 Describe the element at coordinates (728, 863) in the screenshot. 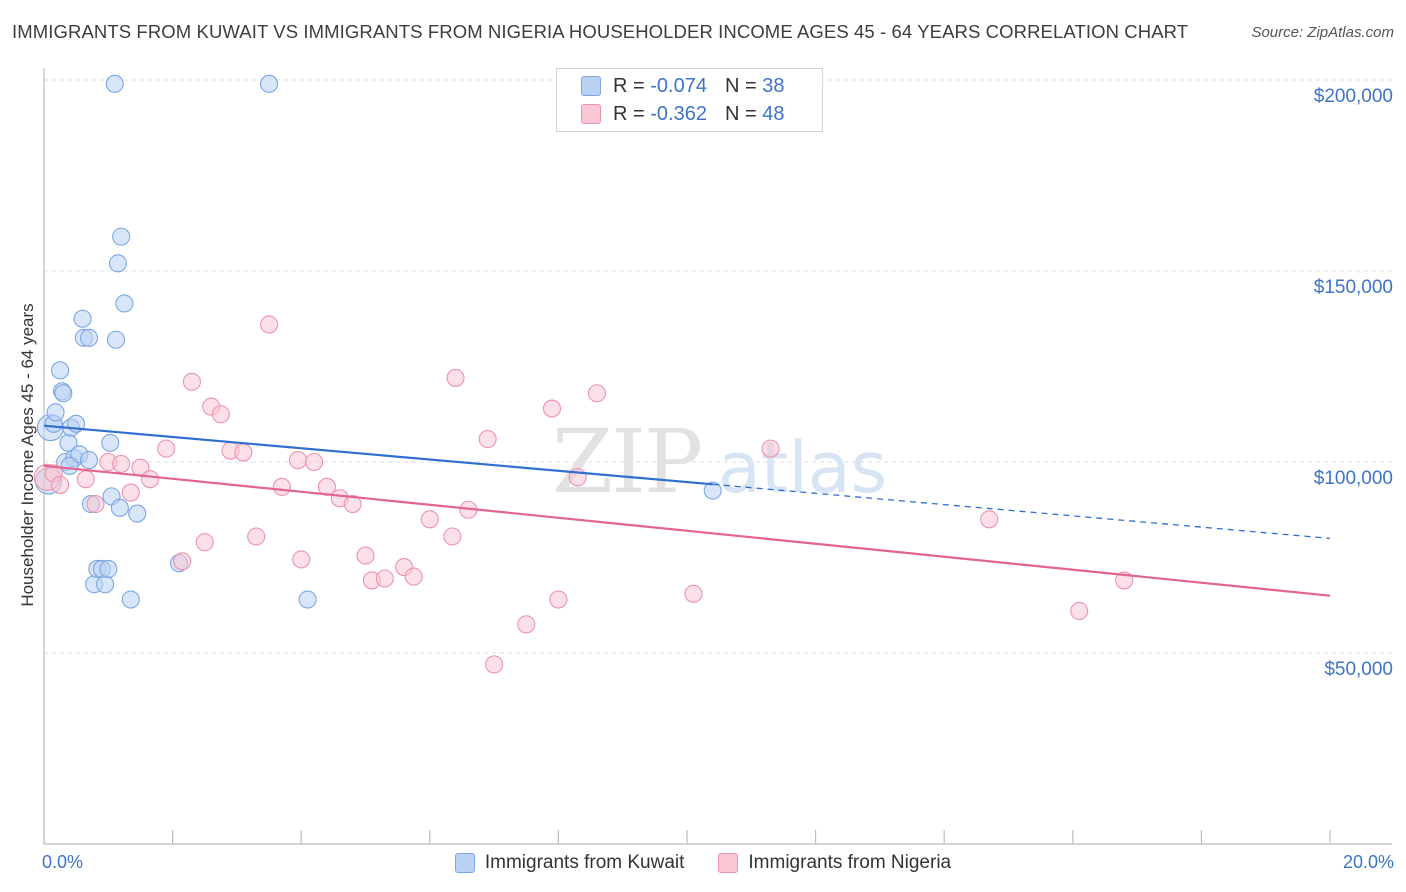

I see `nigeria-legend-swatch` at that location.